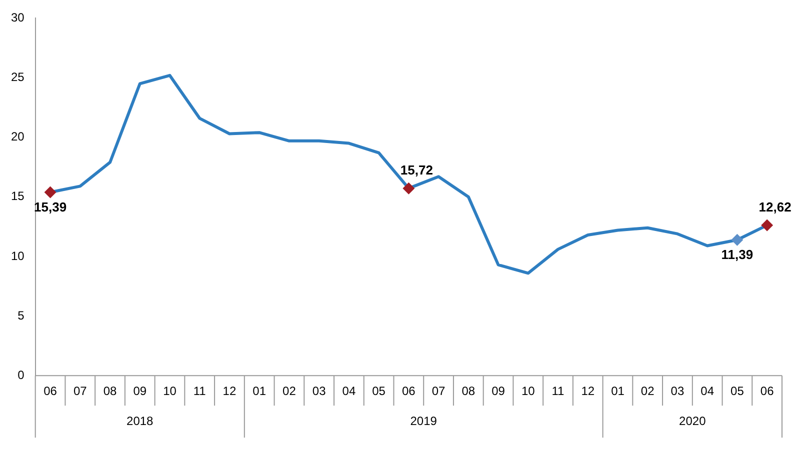 This screenshot has height=450, width=800. Describe the element at coordinates (424, 421) in the screenshot. I see `text: 2019` at that location.